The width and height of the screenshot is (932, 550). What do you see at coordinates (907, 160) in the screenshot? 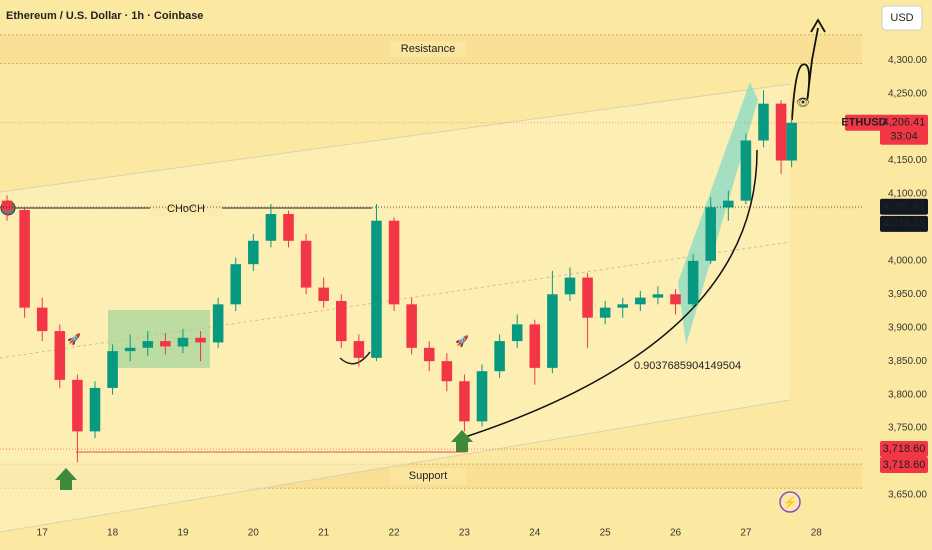
I see `y-tick-label: 4,150.00` at bounding box center [907, 160].